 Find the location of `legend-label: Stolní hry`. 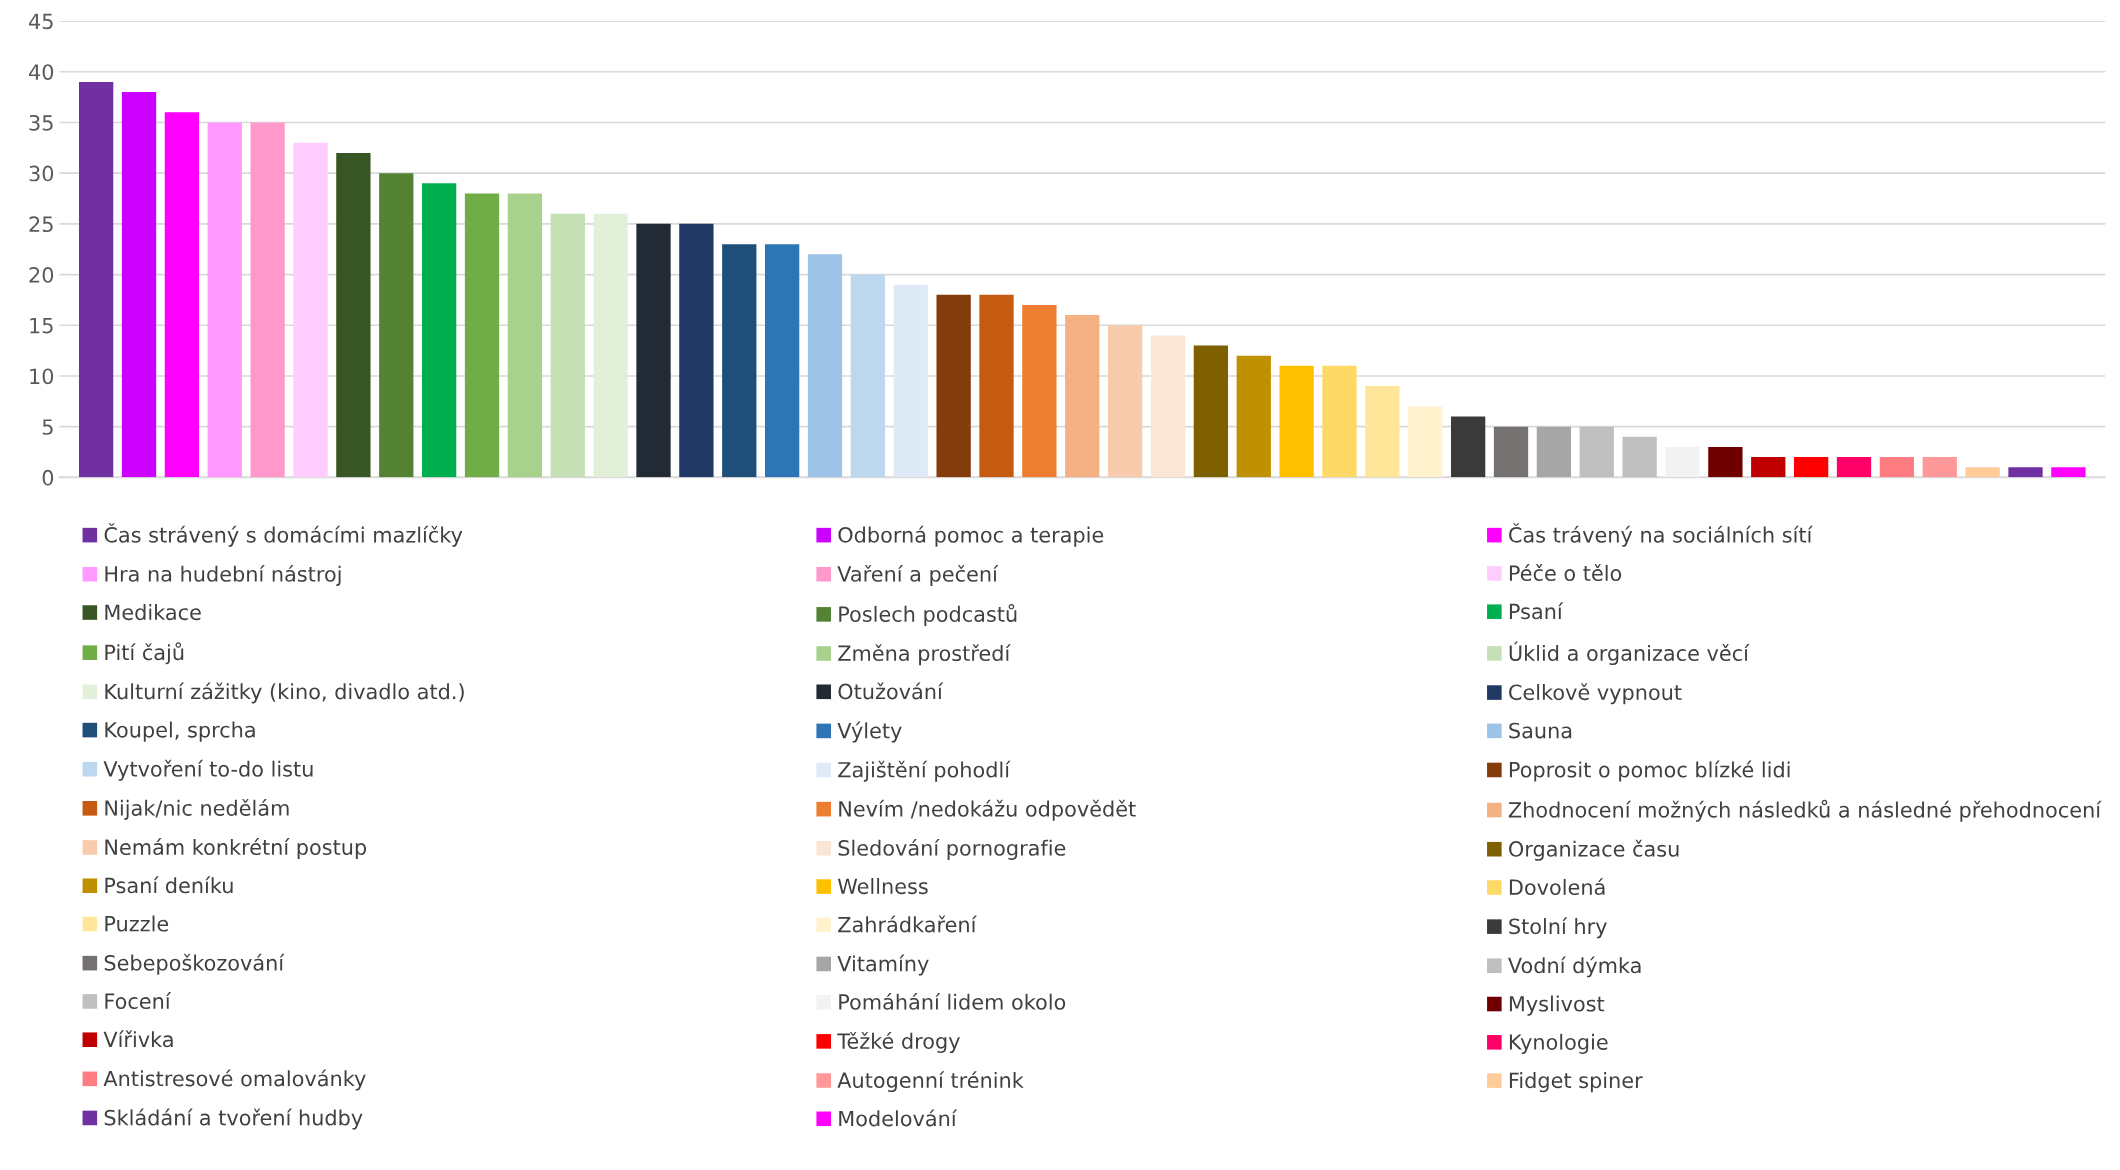

legend-label: Stolní hry is located at coordinates (1558, 928).